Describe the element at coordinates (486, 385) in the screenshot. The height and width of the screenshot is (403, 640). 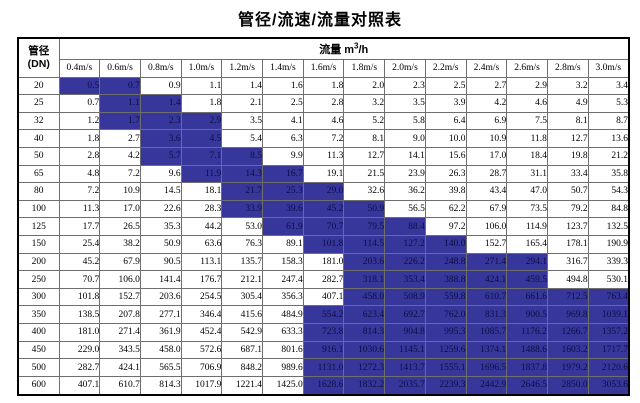
I see `flow-cell-dn600-2-4ms: 2442.9` at that location.